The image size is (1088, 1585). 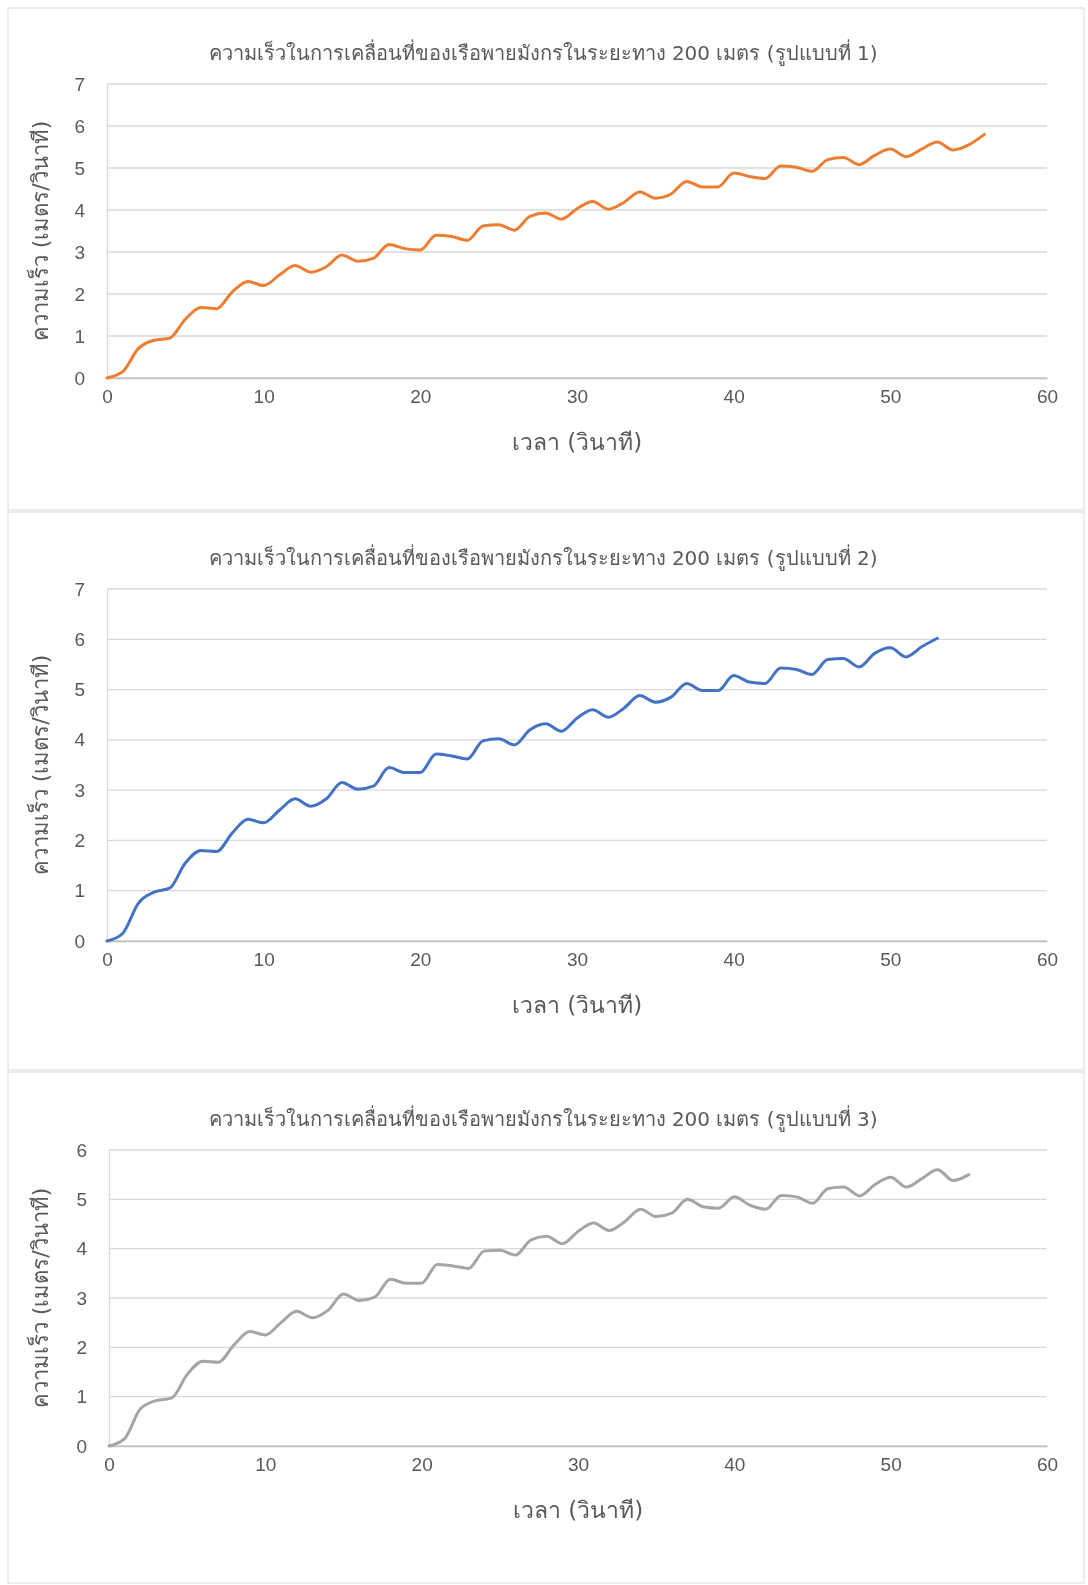 I want to click on chart-title: ความเร็วในการเคลื่อนที่ของเรือพายมังกรในระยะทาง 200 เมตร (รูปแบบที่ 3), so click(x=543, y=1118).